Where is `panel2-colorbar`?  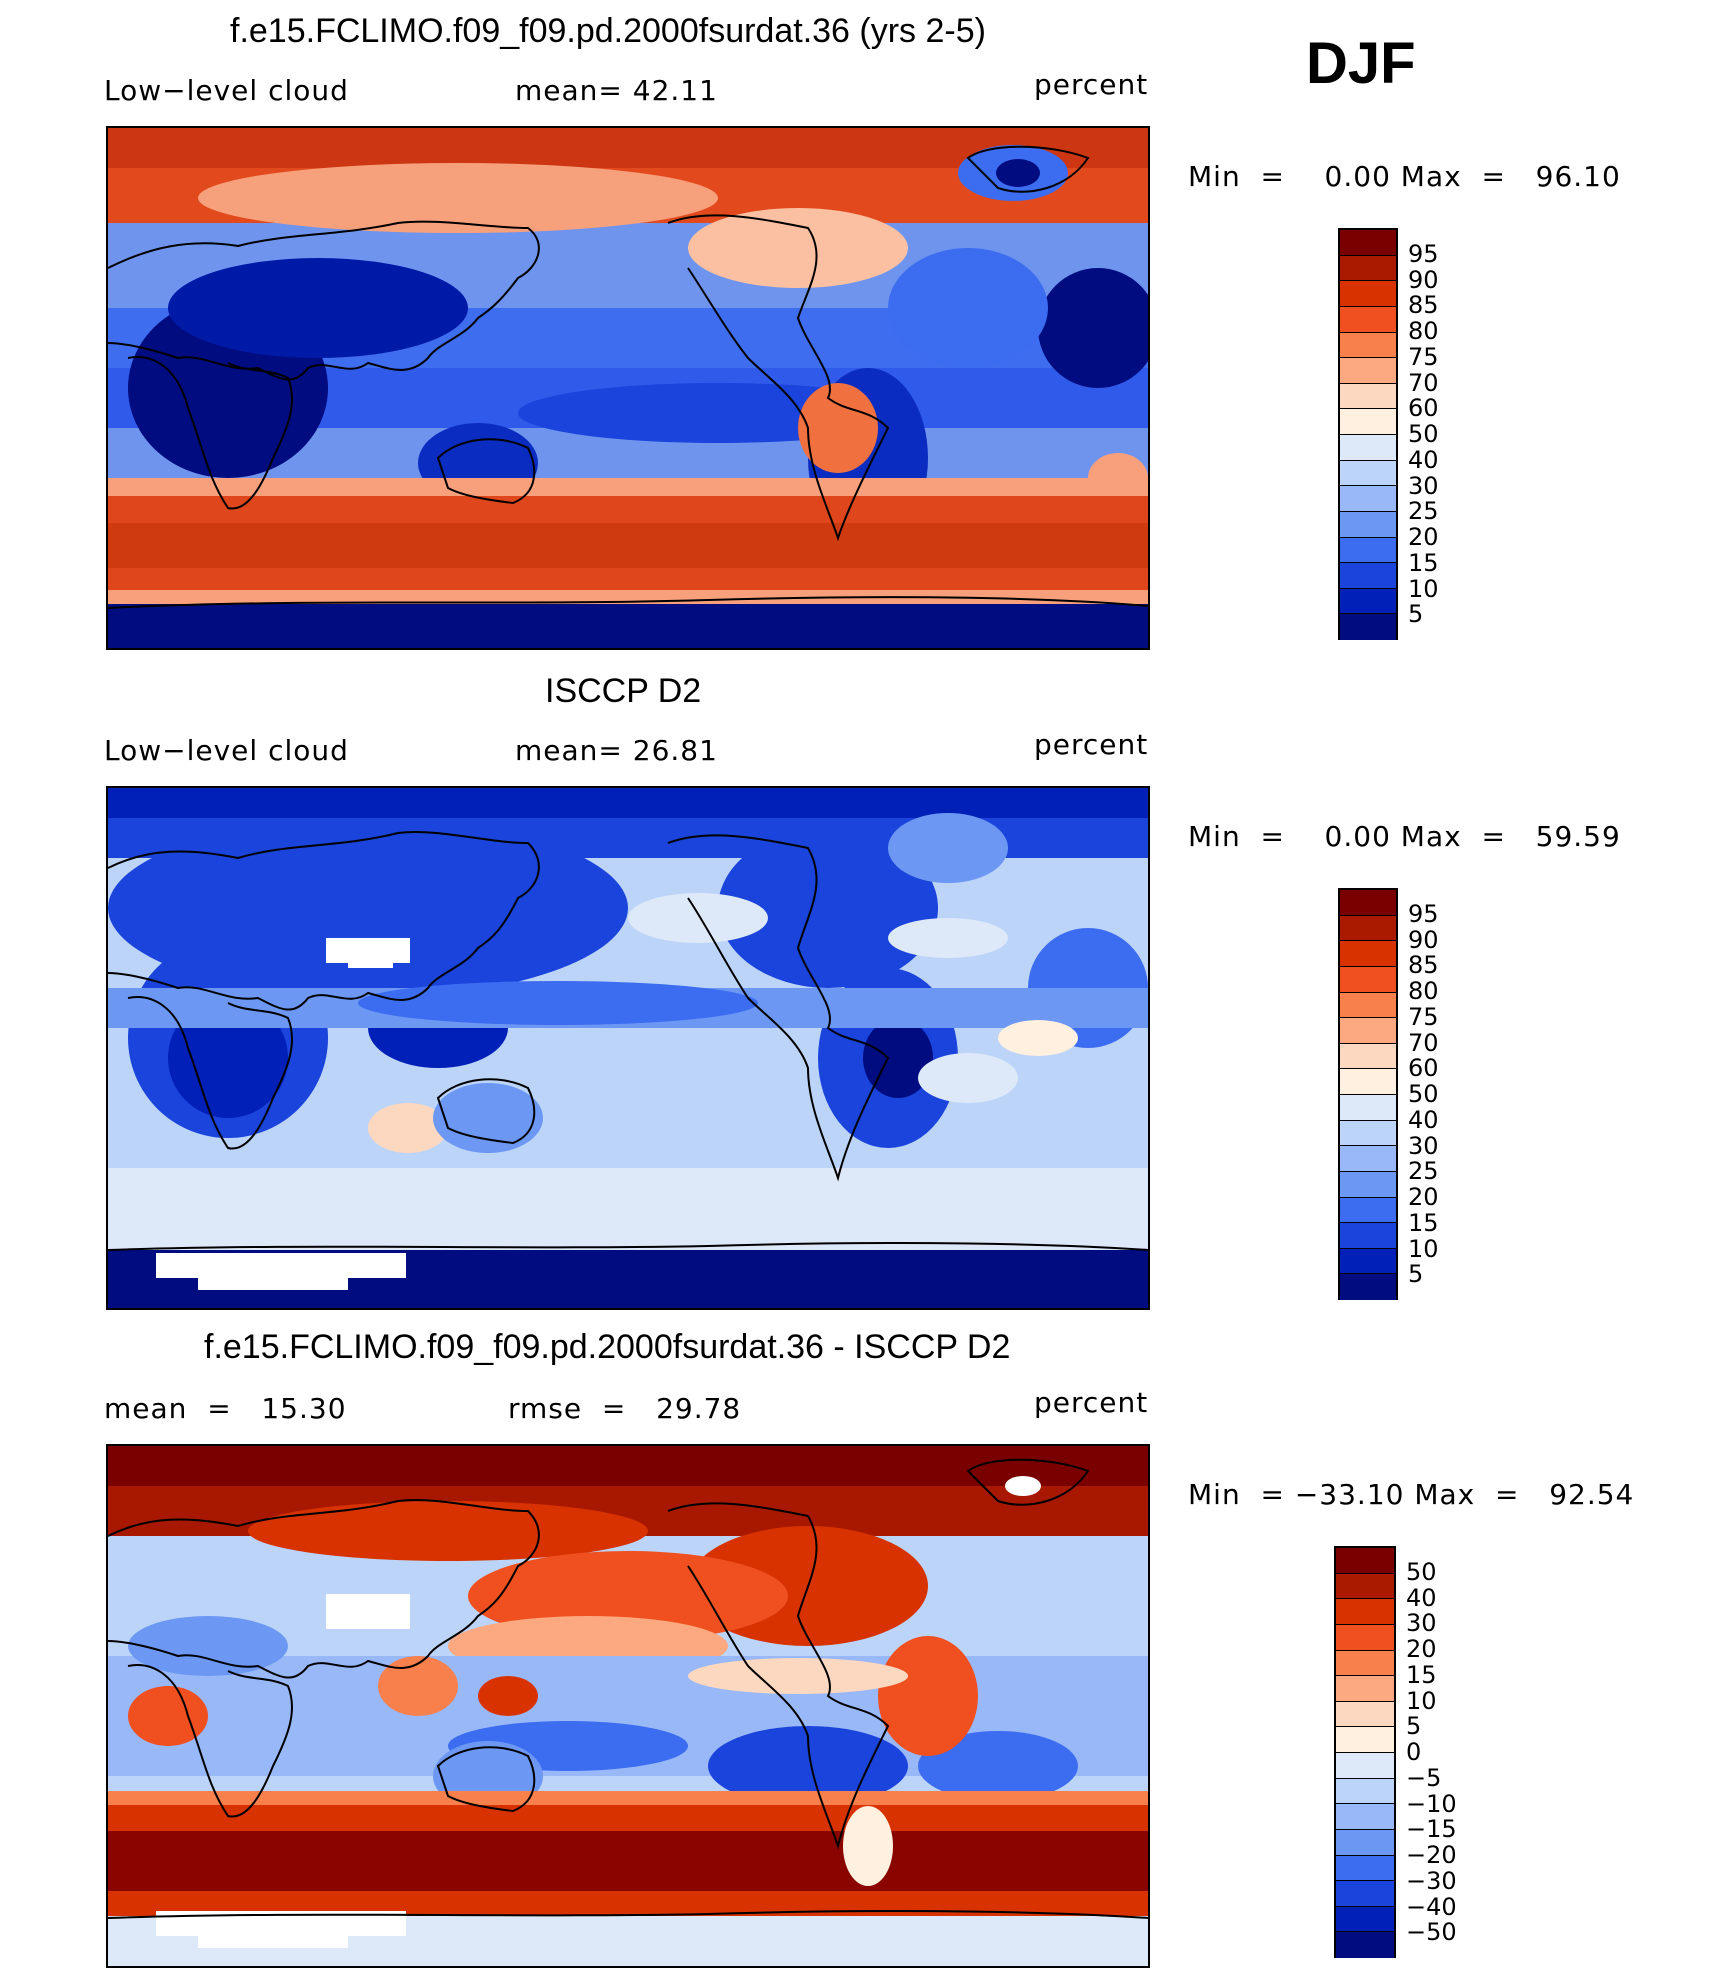
panel2-colorbar is located at coordinates (1368, 1094).